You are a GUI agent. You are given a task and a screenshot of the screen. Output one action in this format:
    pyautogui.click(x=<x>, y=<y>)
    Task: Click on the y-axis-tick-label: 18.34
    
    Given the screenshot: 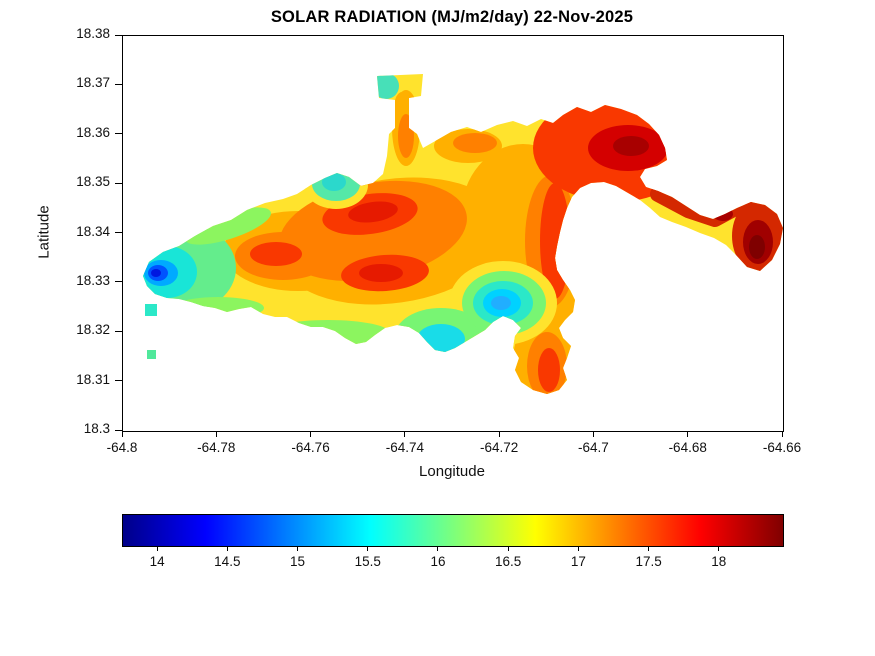 What is the action you would take?
    pyautogui.click(x=93, y=231)
    